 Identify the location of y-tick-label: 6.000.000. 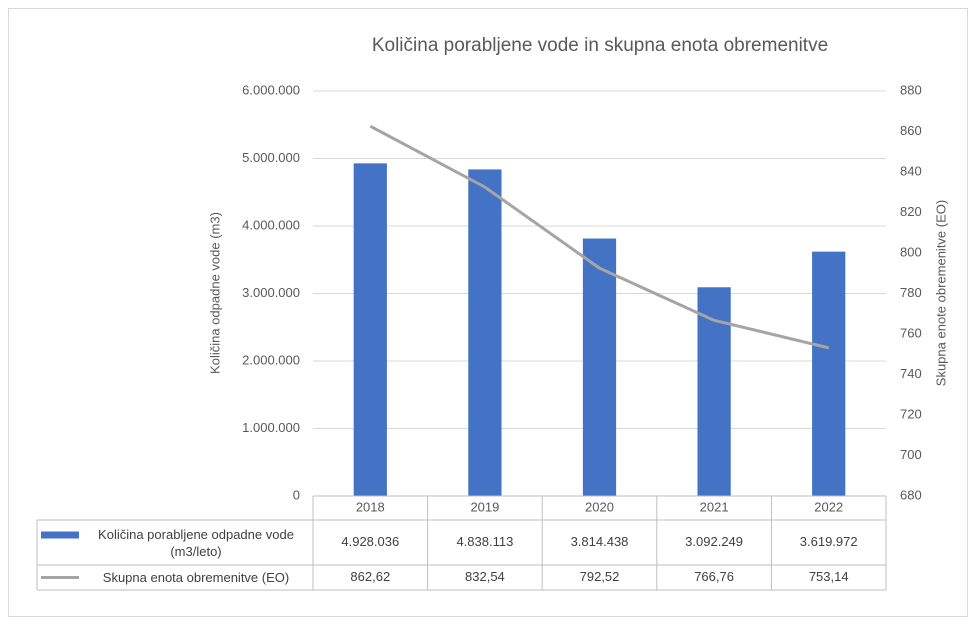
(271, 89).